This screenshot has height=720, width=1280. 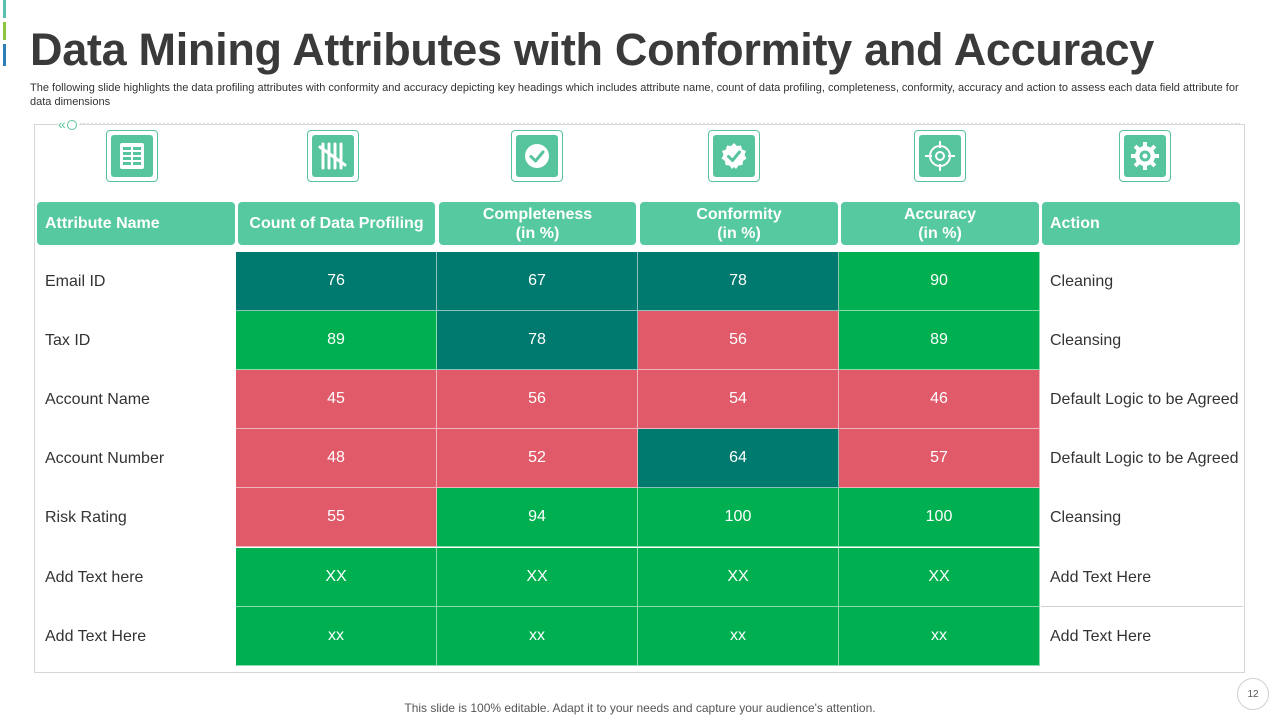 What do you see at coordinates (939, 281) in the screenshot?
I see `cell-accuracy: 90` at bounding box center [939, 281].